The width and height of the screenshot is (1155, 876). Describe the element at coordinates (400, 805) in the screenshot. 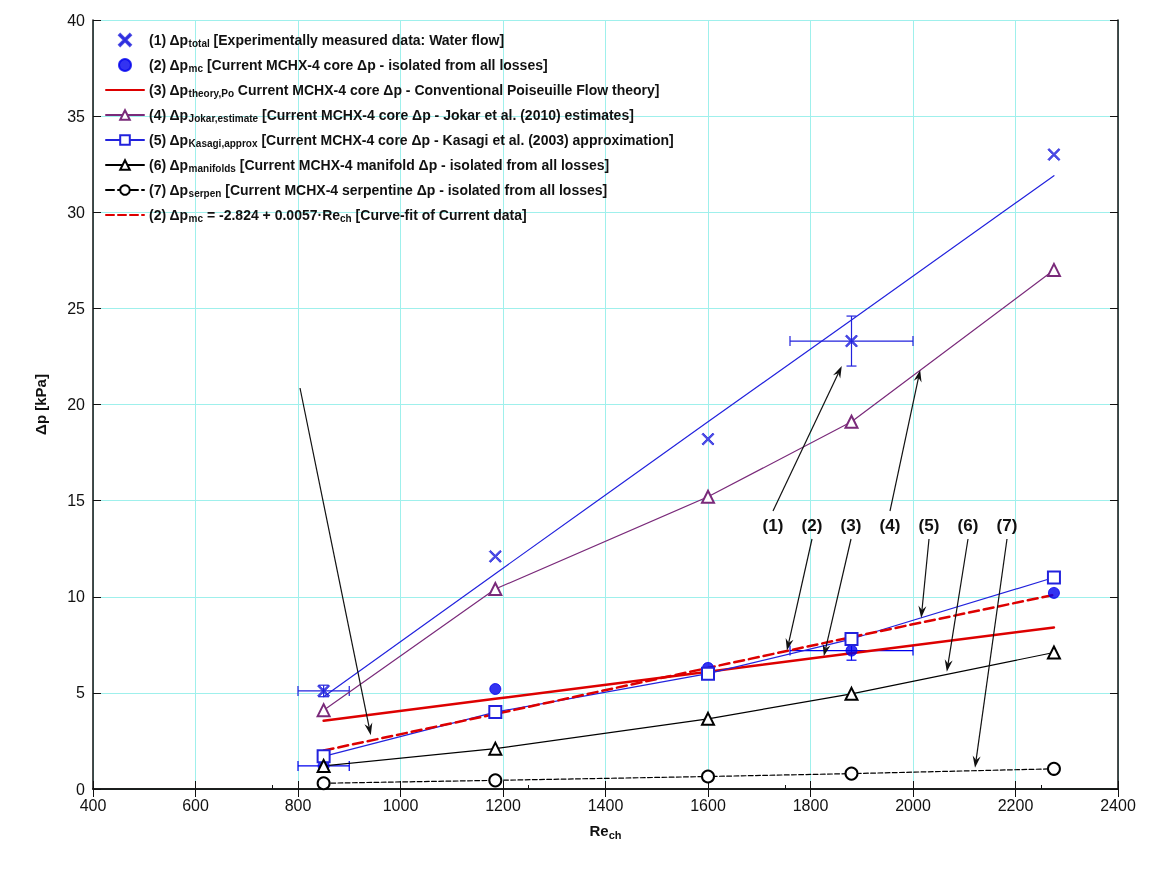

I see `x-tick-label: 1000` at that location.